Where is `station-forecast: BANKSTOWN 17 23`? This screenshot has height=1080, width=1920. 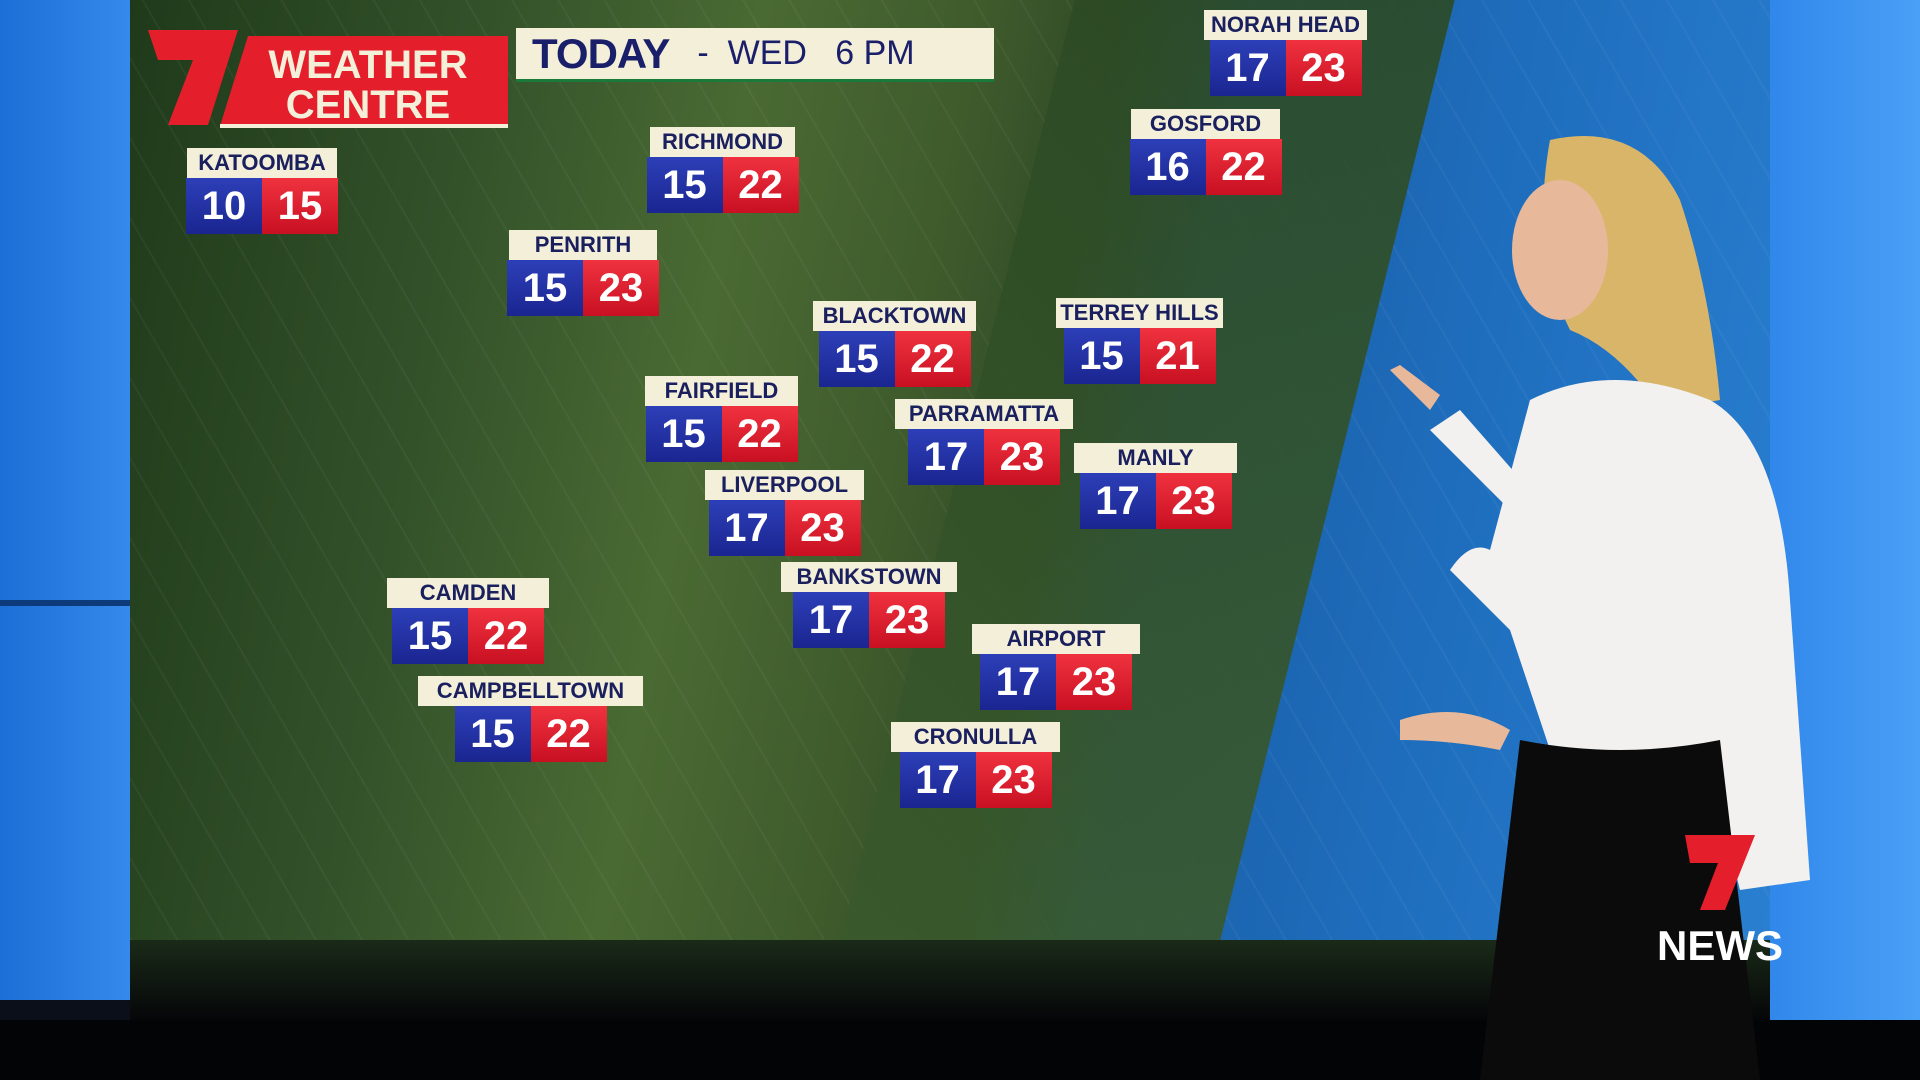
station-forecast: BANKSTOWN 17 23 is located at coordinates (869, 605).